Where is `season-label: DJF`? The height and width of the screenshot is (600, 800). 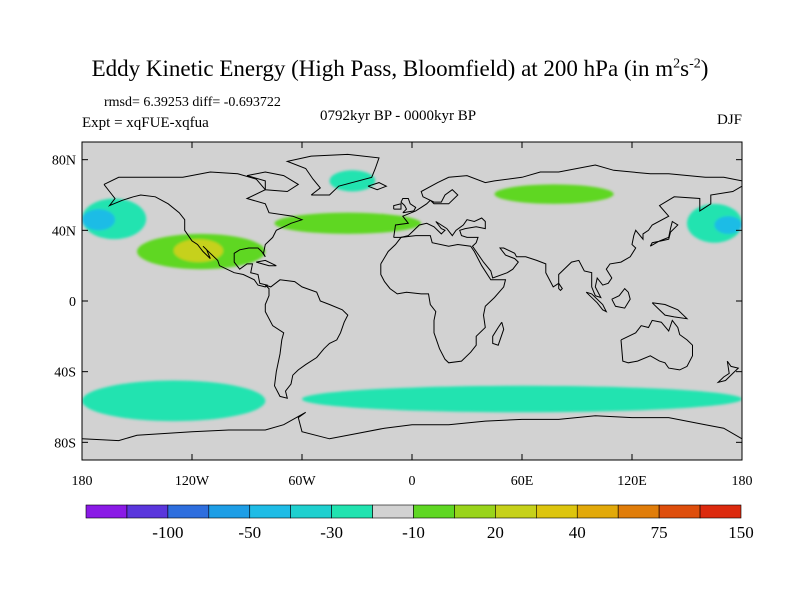 season-label: DJF is located at coordinates (729, 120).